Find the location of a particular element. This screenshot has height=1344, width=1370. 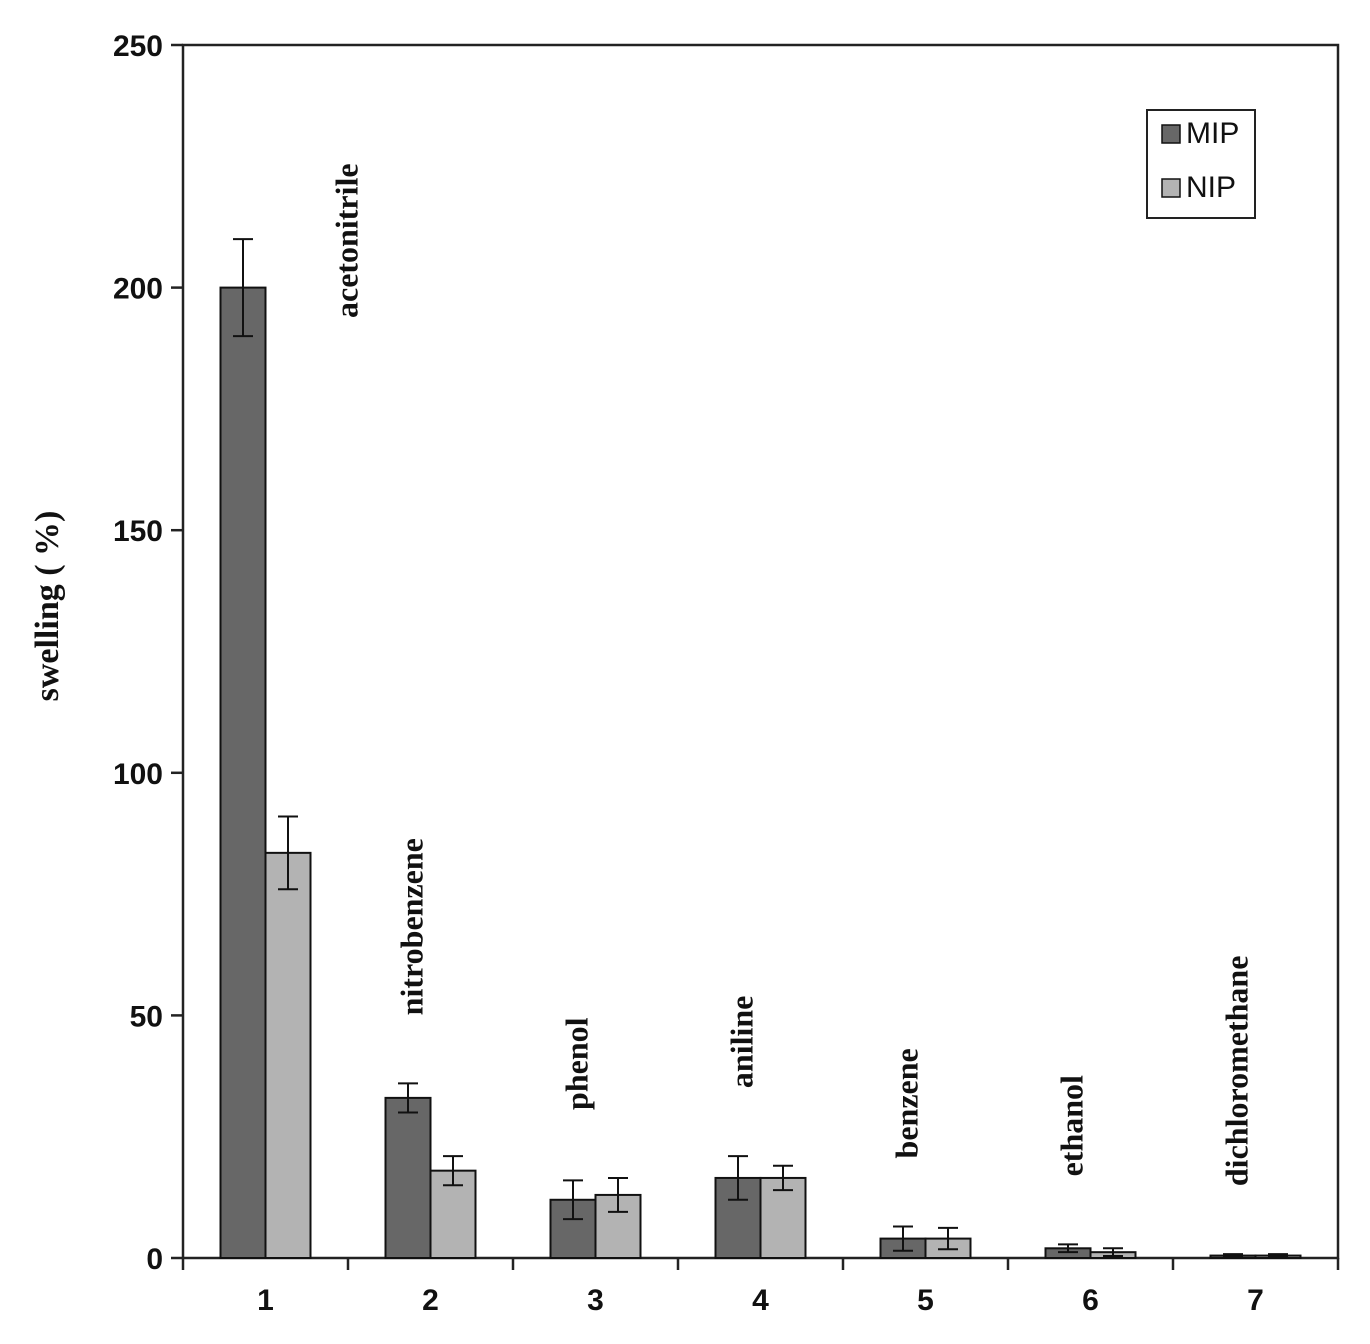

y-tick-label: 250 is located at coordinates (138, 46).